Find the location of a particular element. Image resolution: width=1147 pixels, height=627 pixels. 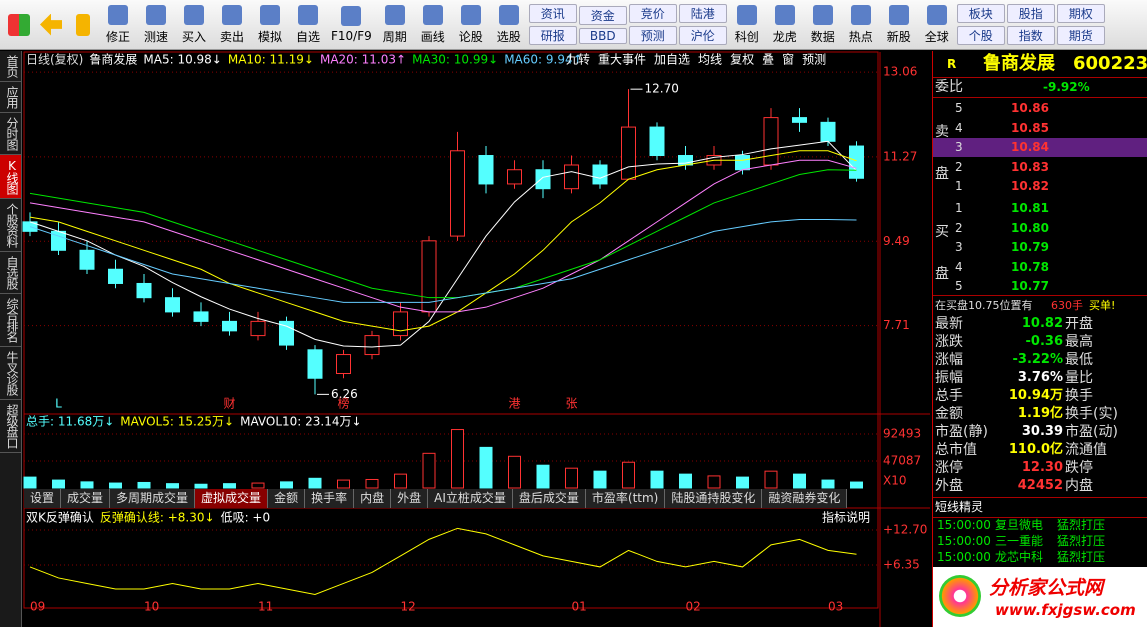

indicator-tab: 虚拟成交量 is located at coordinates (232, 498).